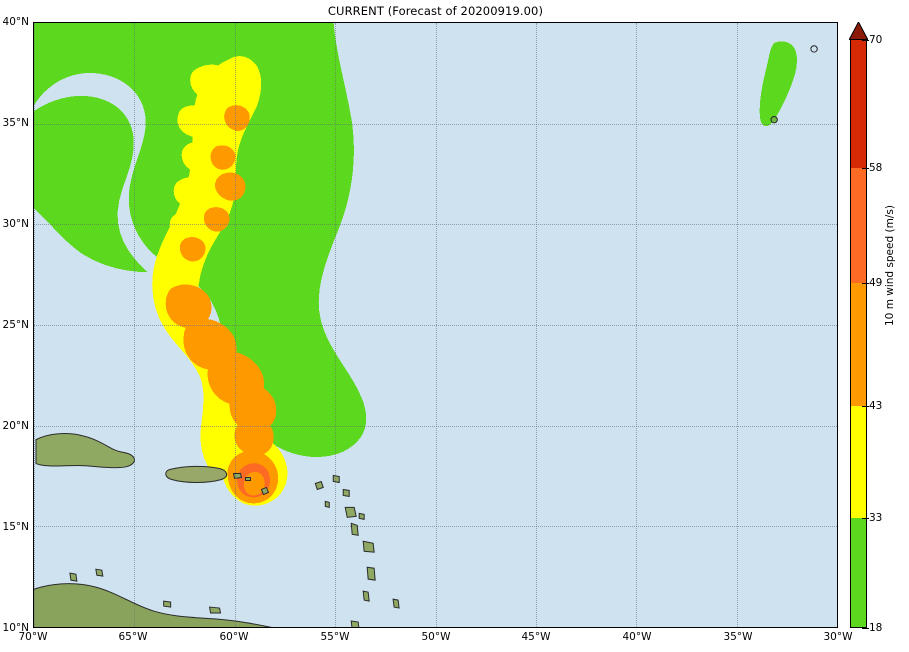 Image resolution: width=909 pixels, height=652 pixels. I want to click on coast-south-america, so click(153, 605).